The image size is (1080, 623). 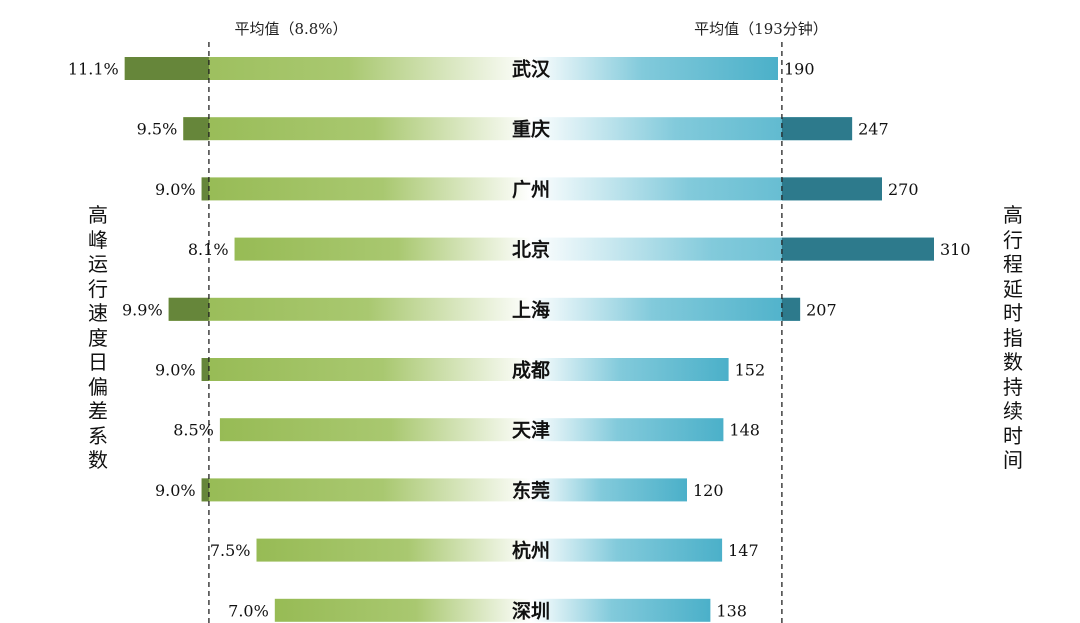 What do you see at coordinates (761, 29) in the screenshot?
I see `right-average-label: 平均值（193分钟）` at bounding box center [761, 29].